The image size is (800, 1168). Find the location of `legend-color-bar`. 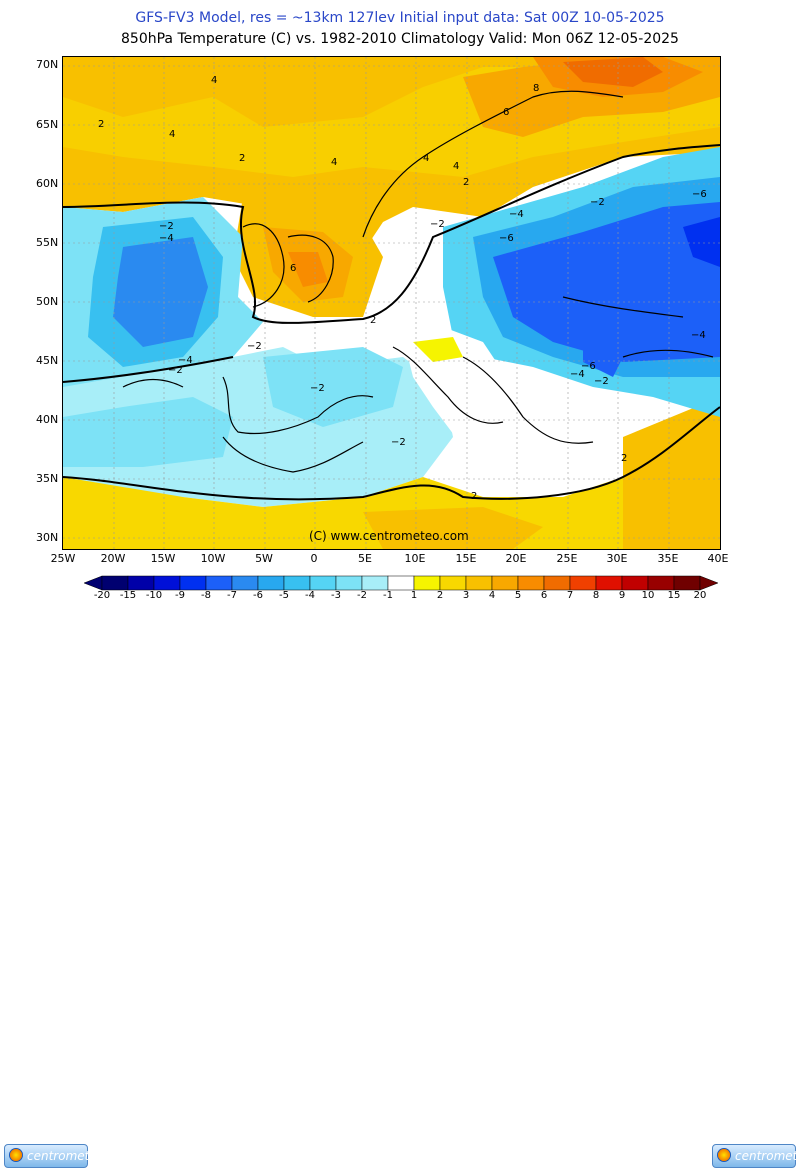

legend-color-bar is located at coordinates (401, 583).